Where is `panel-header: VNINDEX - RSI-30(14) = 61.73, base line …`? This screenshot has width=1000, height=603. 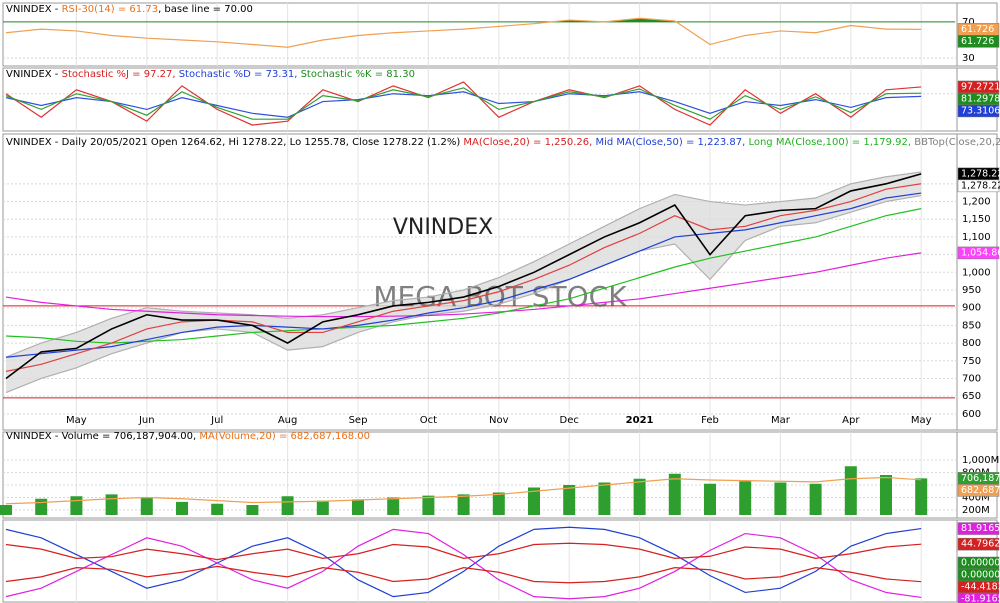 panel-header: VNINDEX - RSI-30(14) = 61.73, base line … is located at coordinates (129, 9).